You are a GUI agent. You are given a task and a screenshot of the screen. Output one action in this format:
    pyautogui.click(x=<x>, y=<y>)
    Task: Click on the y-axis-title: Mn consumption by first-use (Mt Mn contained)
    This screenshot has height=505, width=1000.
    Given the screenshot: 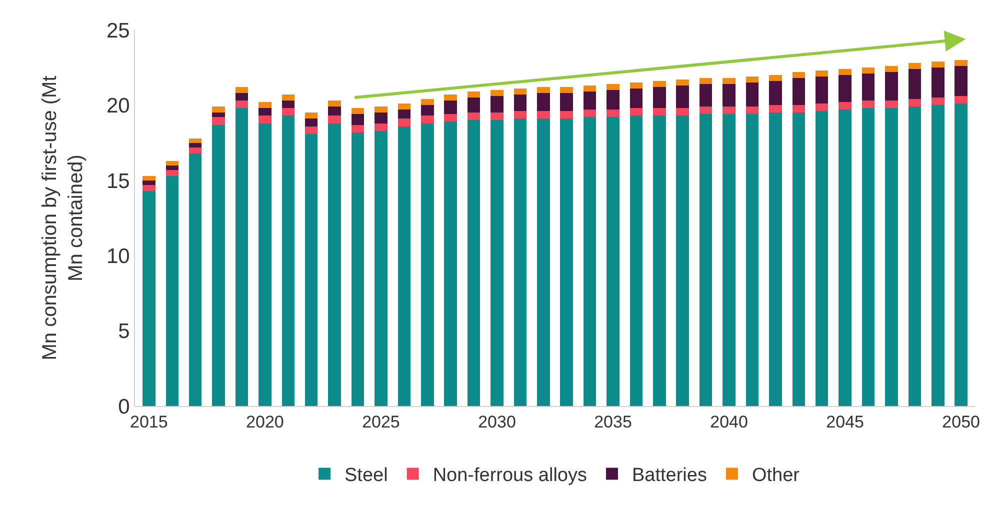 What is the action you would take?
    pyautogui.click(x=62, y=217)
    